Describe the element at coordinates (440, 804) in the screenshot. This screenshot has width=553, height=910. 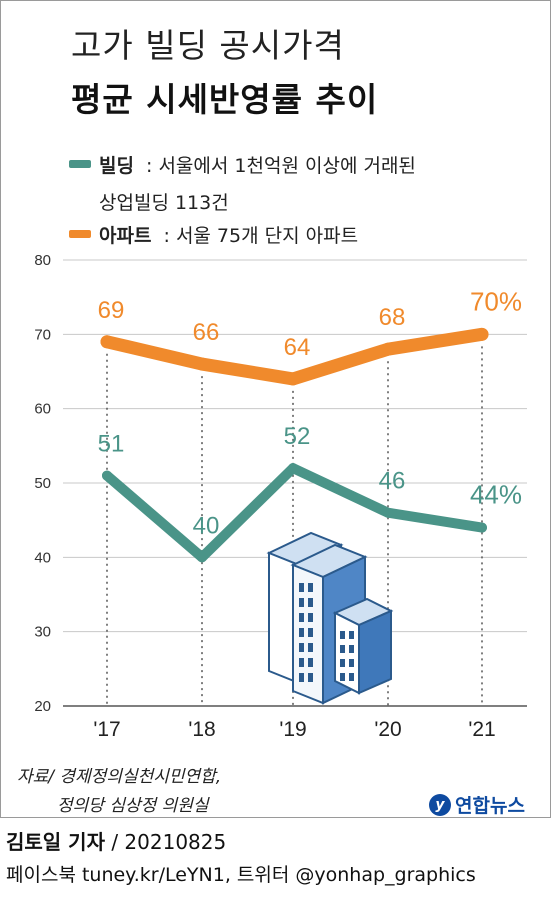
I see `yonhap-logo-icon: y` at that location.